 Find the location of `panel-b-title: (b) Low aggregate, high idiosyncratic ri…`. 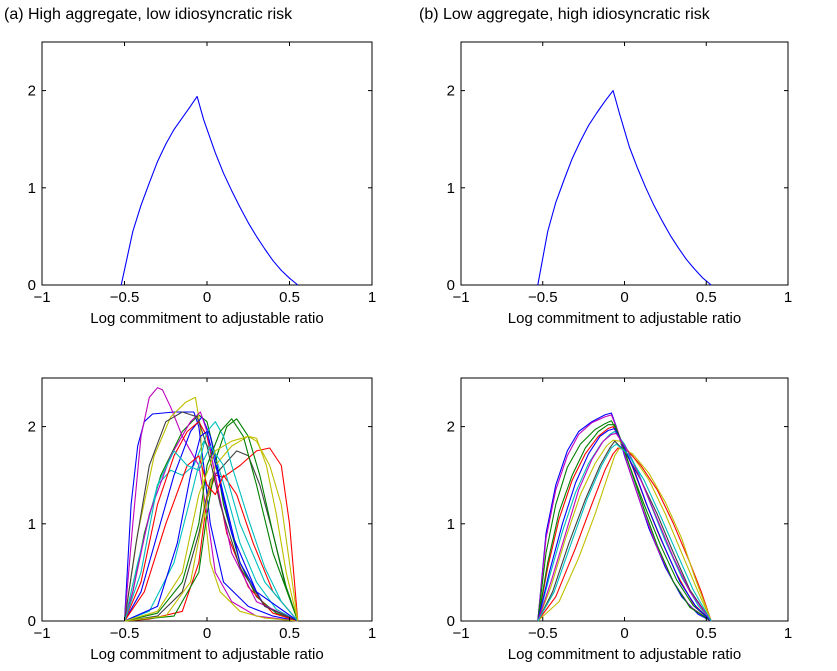

panel-b-title: (b) Low aggregate, high idiosyncratic ri… is located at coordinates (564, 14).